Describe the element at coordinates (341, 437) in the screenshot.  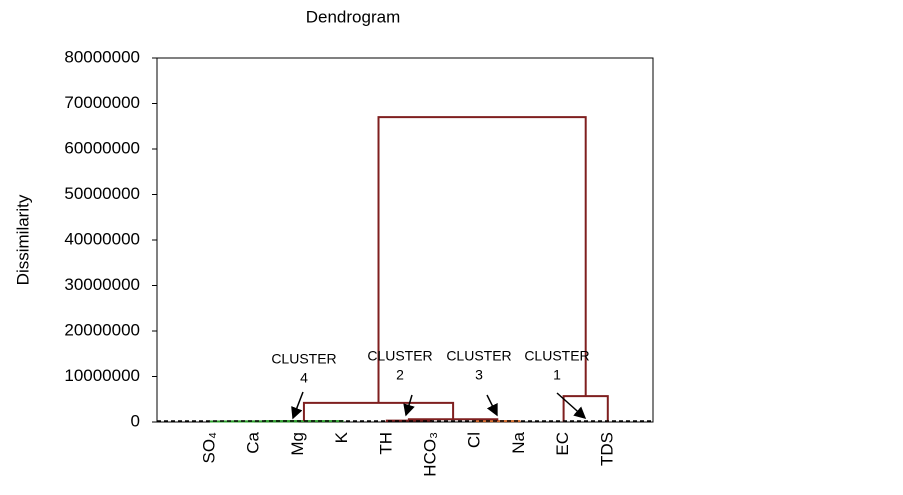
I see `x-tick-label: K` at that location.